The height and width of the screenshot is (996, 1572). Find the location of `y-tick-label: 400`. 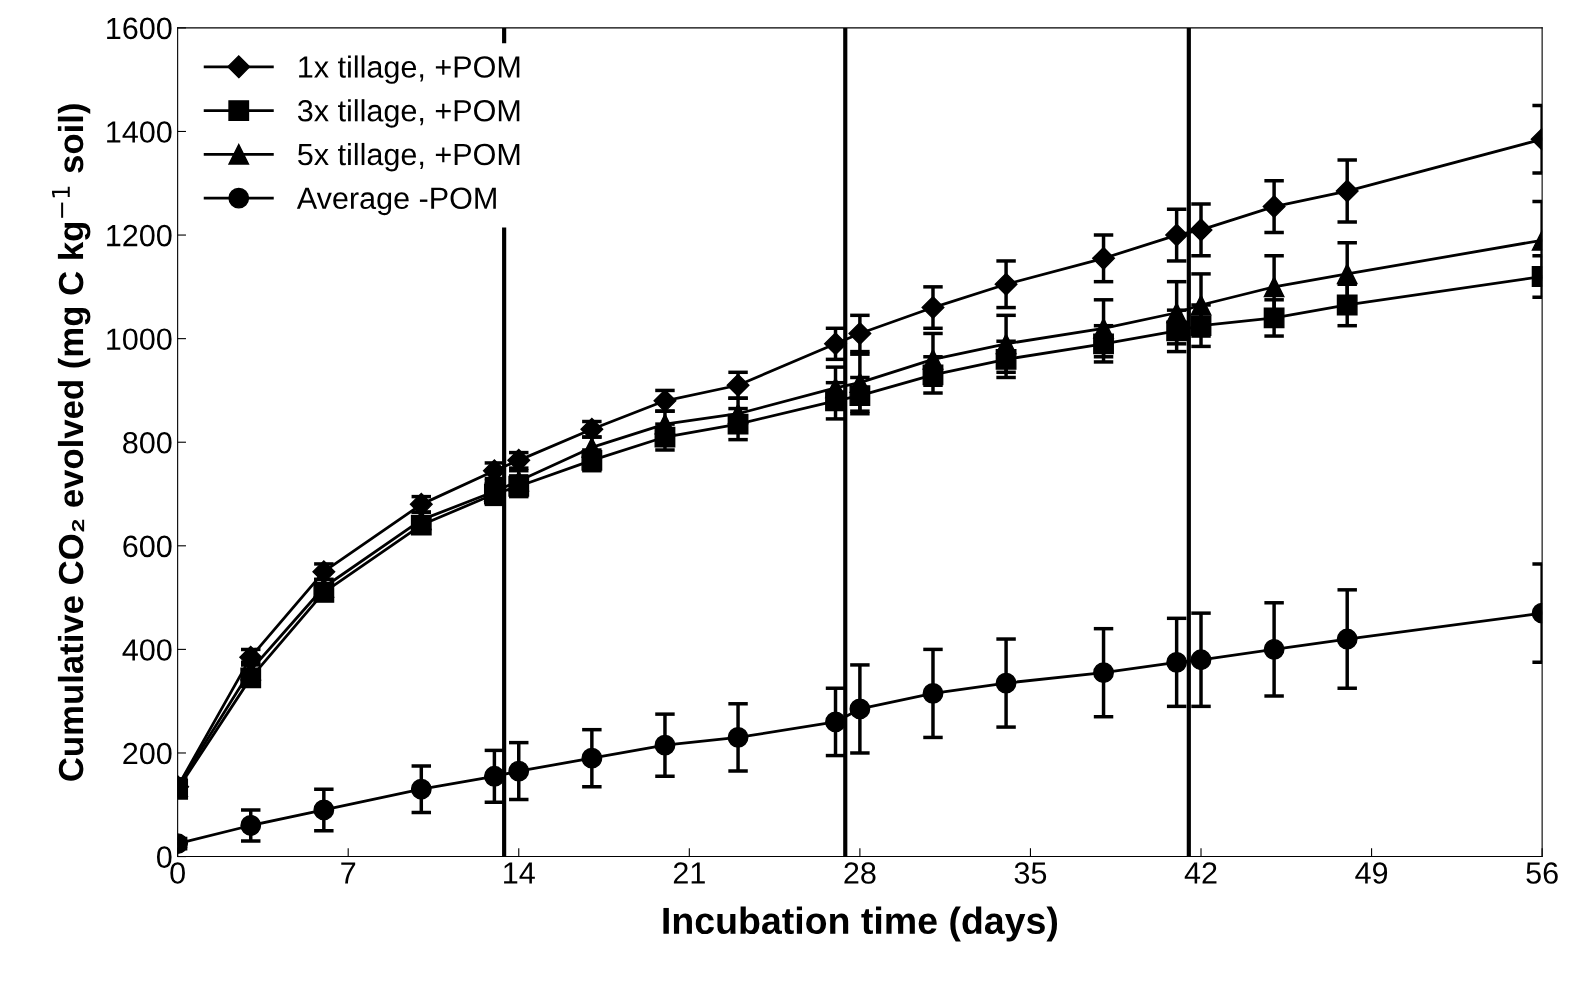

y-tick-label: 400 is located at coordinates (147, 650).